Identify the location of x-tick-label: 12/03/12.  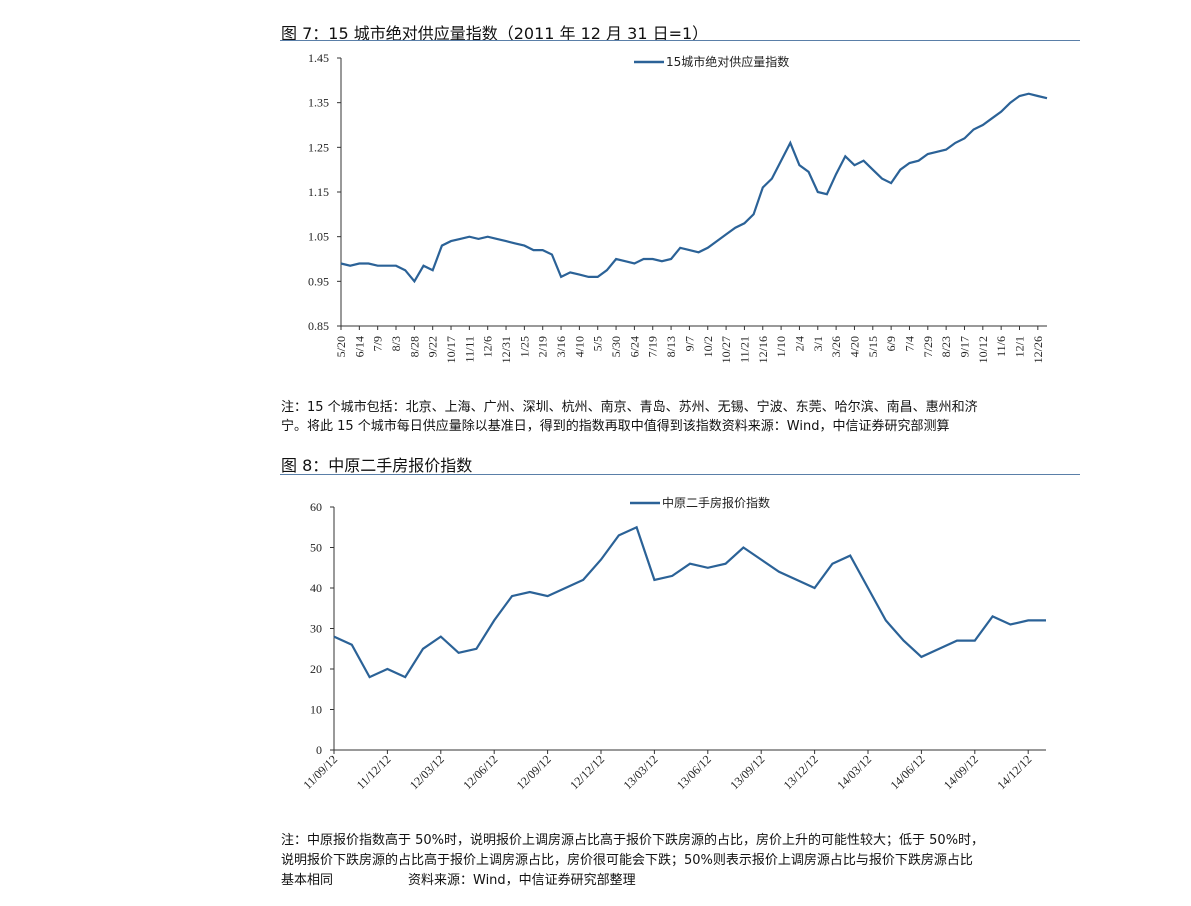
(427, 772).